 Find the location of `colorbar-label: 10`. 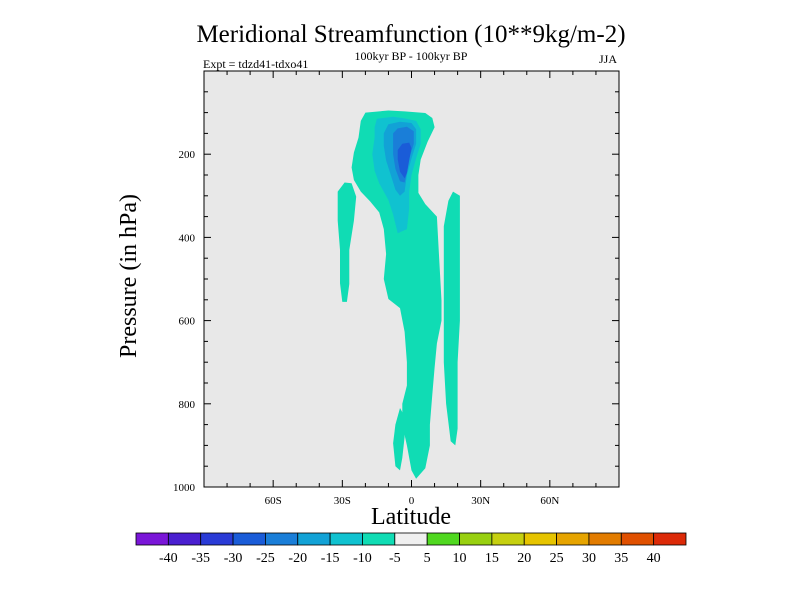

colorbar-label: 10 is located at coordinates (460, 558).